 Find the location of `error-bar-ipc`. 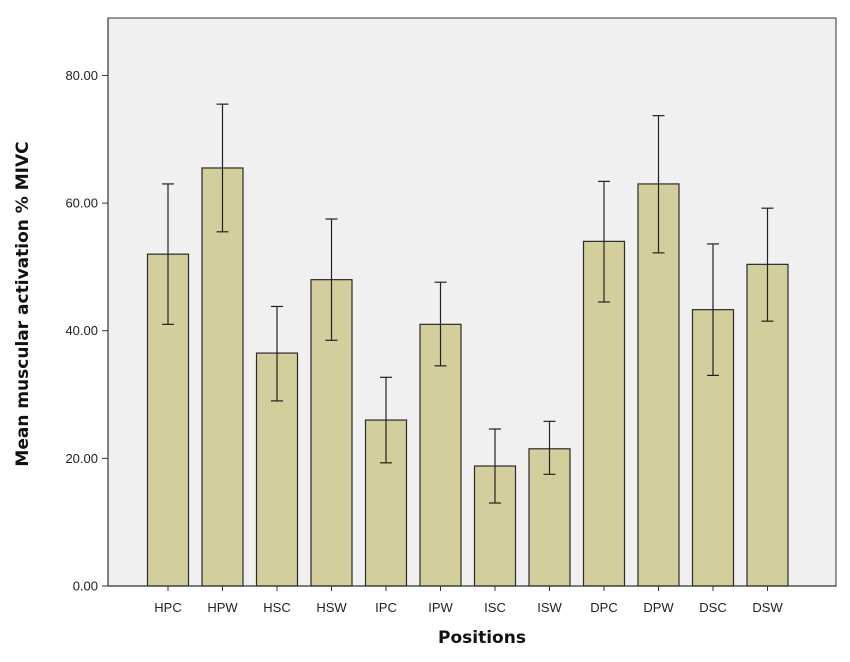

error-bar-ipc is located at coordinates (386, 420).